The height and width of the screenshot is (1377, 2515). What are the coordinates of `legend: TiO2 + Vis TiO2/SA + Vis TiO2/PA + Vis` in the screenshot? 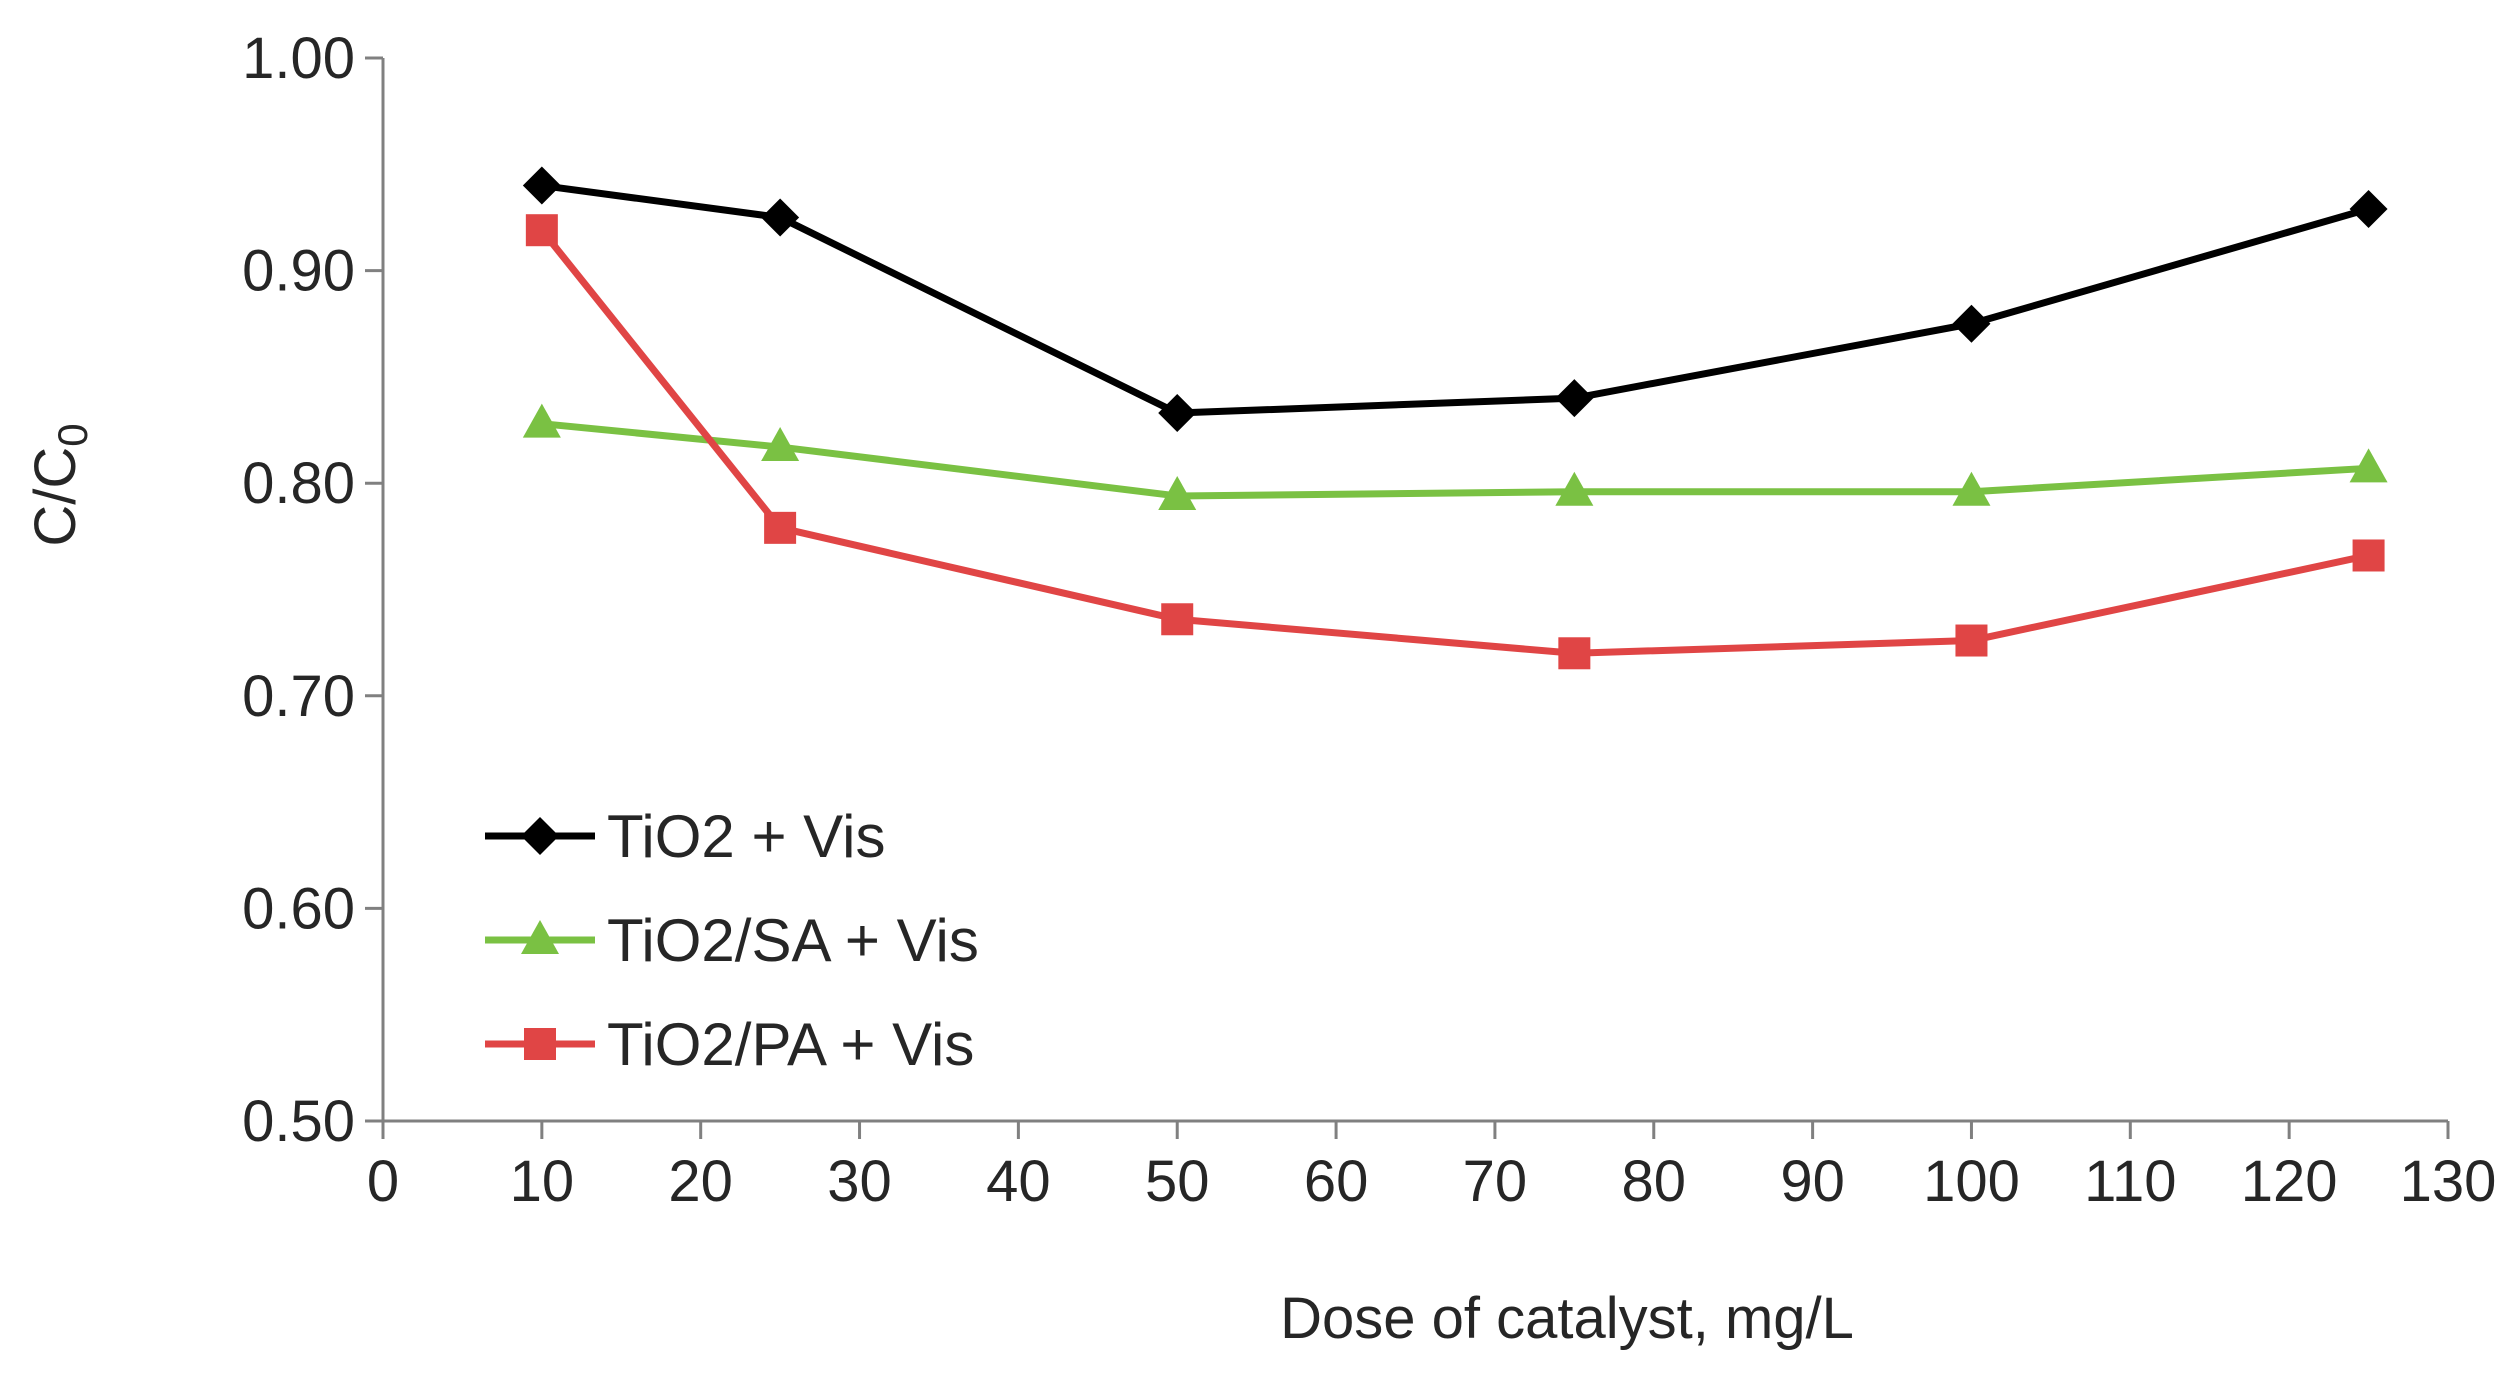 It's located at (732, 940).